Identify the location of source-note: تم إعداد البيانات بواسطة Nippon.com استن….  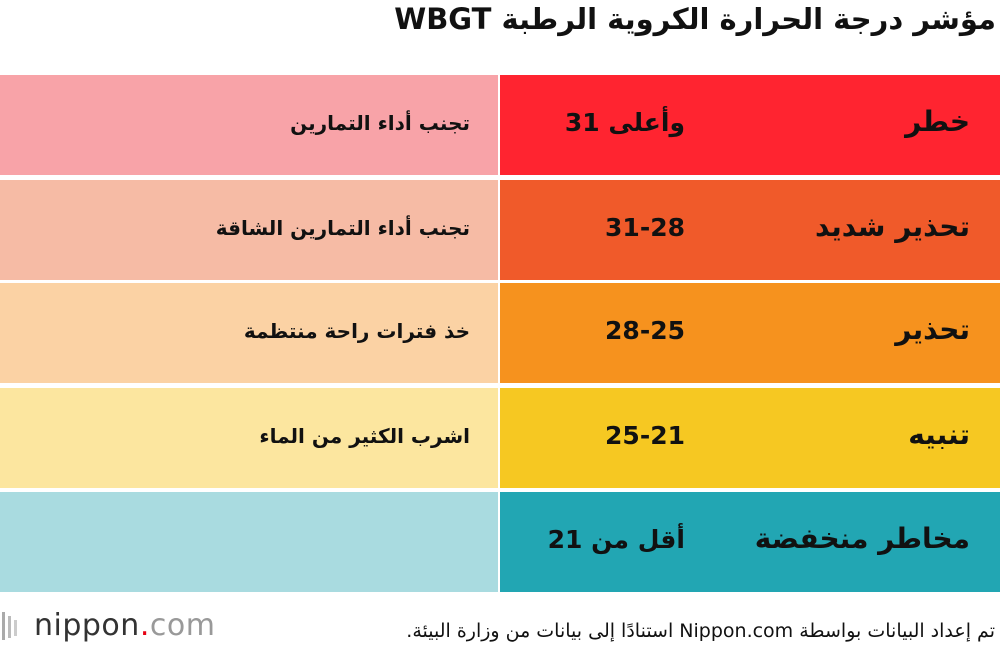
(700, 631).